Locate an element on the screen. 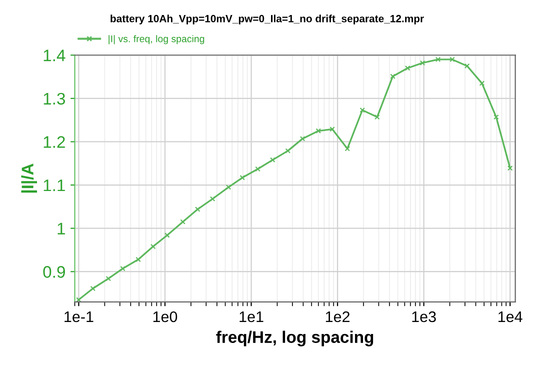 Image resolution: width=534 pixels, height=370 pixels. y-tick-label: 1 is located at coordinates (61, 228).